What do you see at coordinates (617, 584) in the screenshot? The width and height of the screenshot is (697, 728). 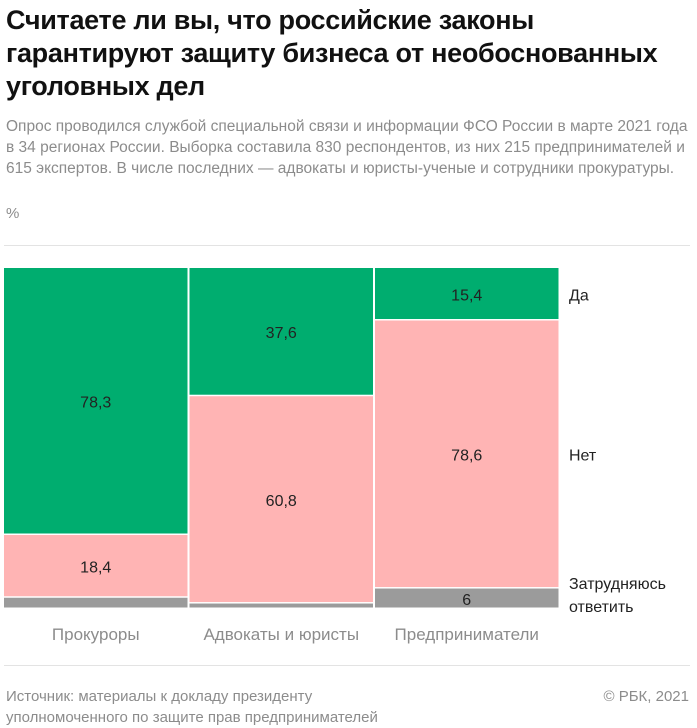 I see `legend-unsure-line1: Затрудняюсь` at bounding box center [617, 584].